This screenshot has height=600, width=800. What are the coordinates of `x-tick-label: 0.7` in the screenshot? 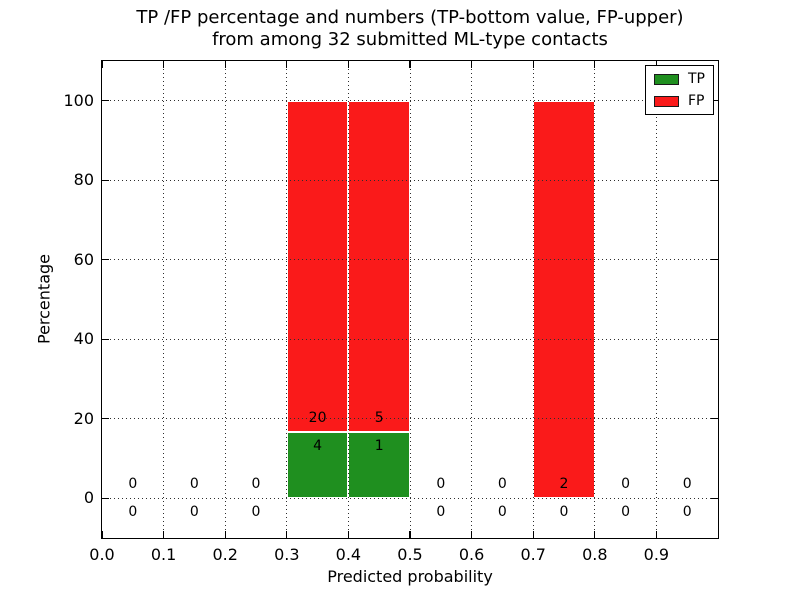 It's located at (533, 554).